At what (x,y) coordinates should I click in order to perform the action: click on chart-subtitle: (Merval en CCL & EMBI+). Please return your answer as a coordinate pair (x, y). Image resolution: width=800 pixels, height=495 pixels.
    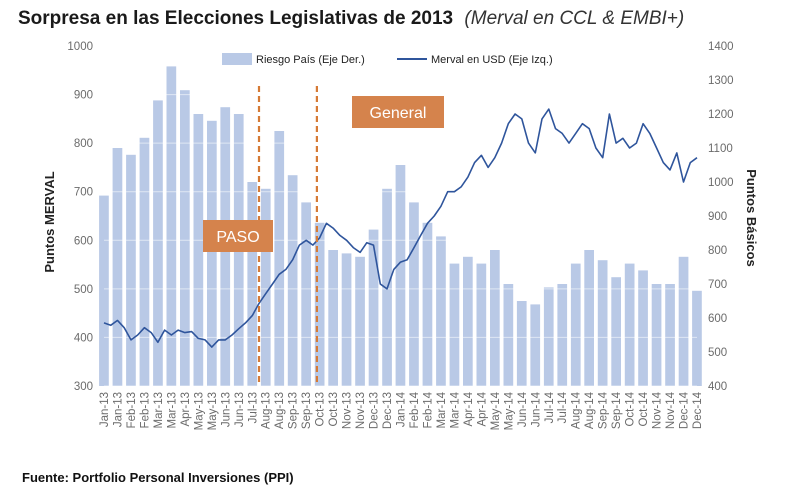
    Looking at the image, I should click on (574, 18).